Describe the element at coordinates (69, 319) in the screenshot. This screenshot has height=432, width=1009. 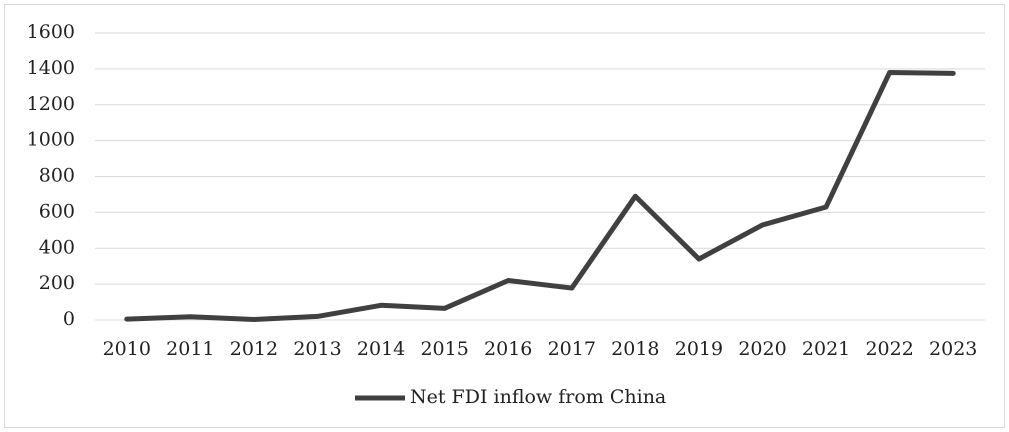
I see `y-tick-label: 0` at that location.